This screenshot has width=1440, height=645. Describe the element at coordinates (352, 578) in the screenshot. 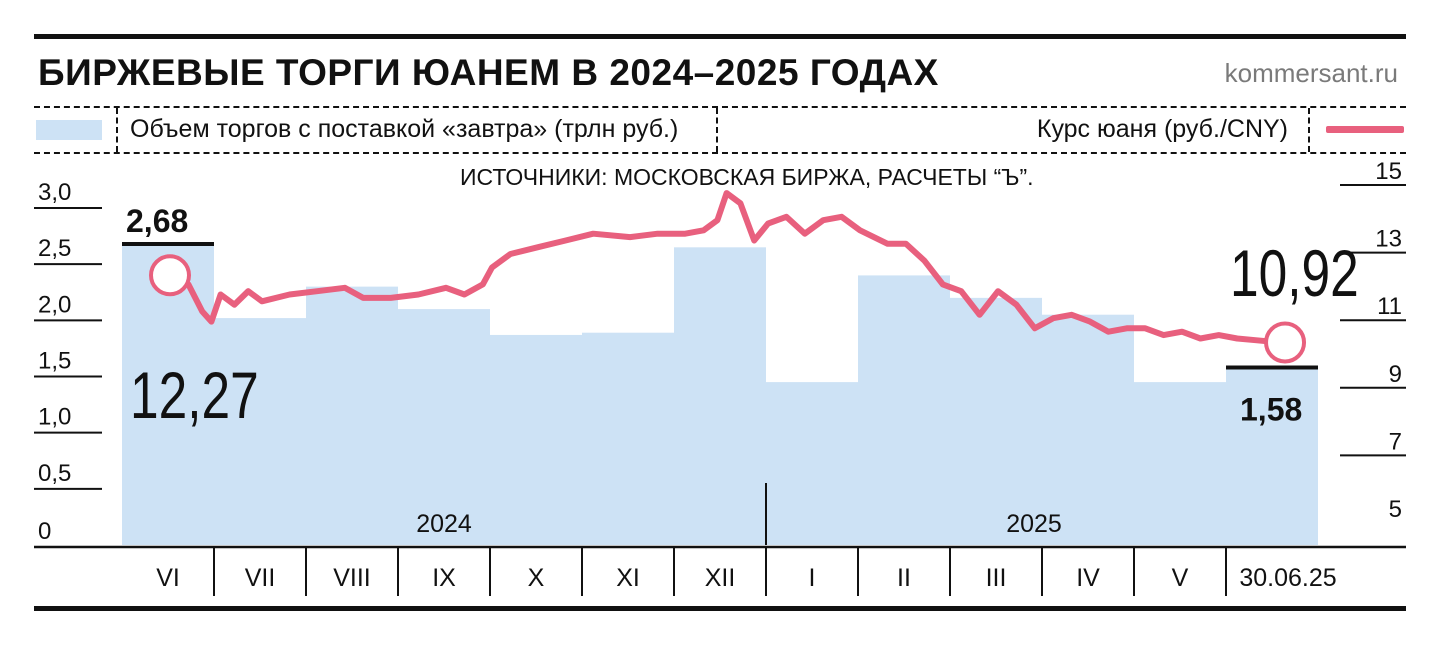

I see `month-label-VIII: VIII` at that location.